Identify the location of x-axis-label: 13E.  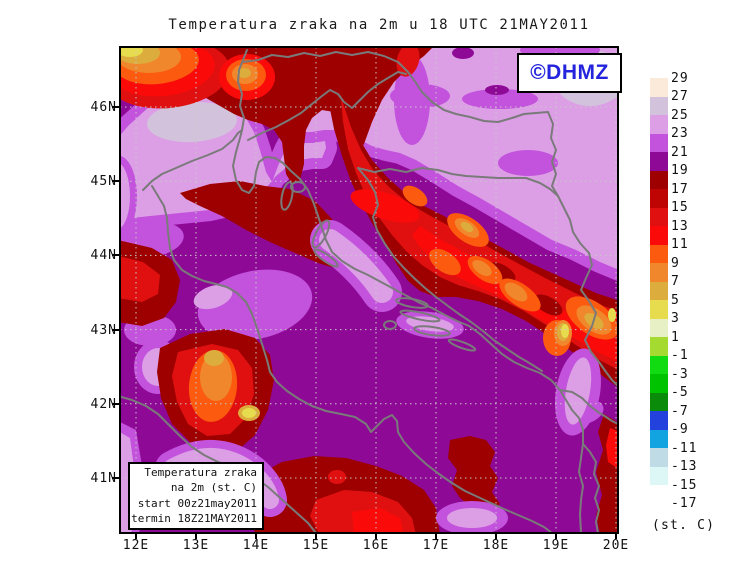
(196, 545).